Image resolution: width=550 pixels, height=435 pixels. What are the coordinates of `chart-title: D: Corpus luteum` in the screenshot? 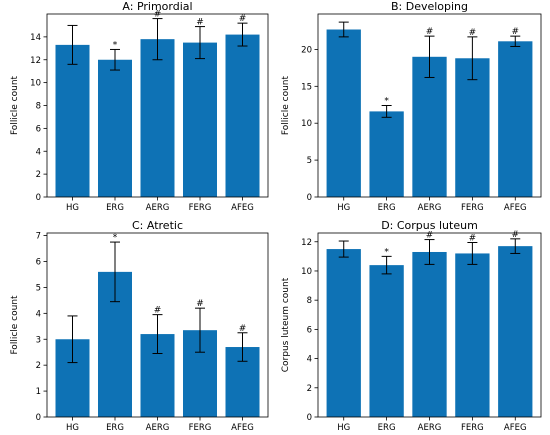 It's located at (429, 225).